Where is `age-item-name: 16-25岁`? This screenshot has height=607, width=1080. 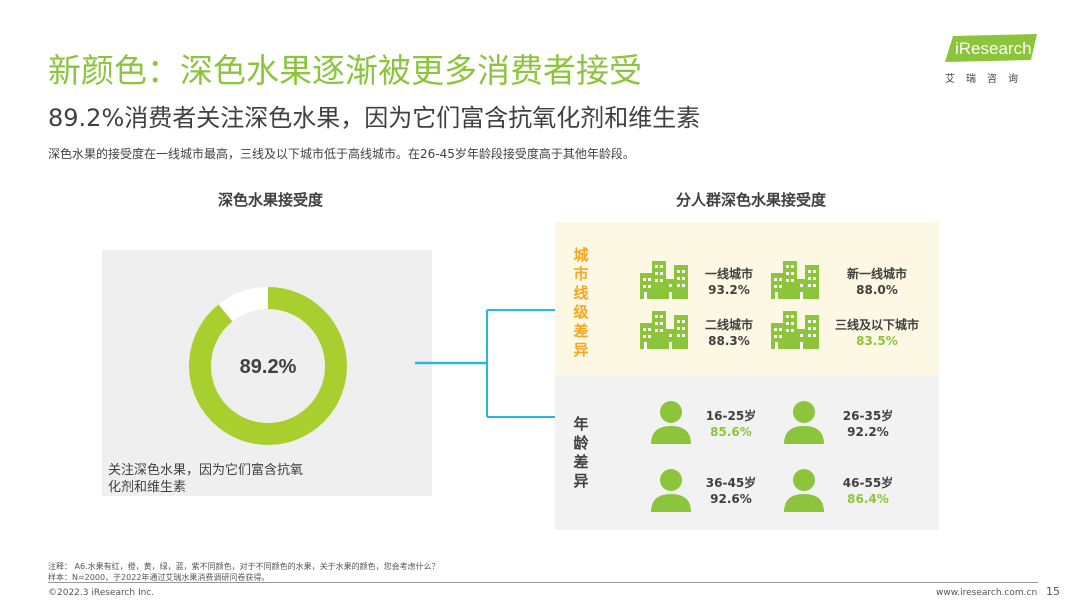
age-item-name: 16-25岁 is located at coordinates (731, 416).